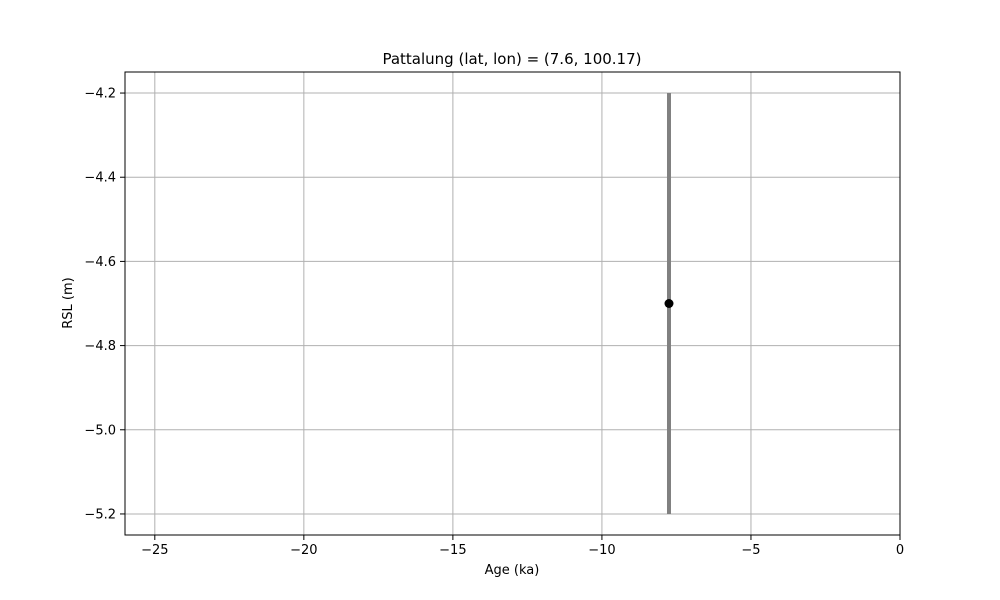  I want to click on y-axis-ticks: −4.2 −4.4 −4.6 −4.8 −5.0 −5.2, so click(104, 304).